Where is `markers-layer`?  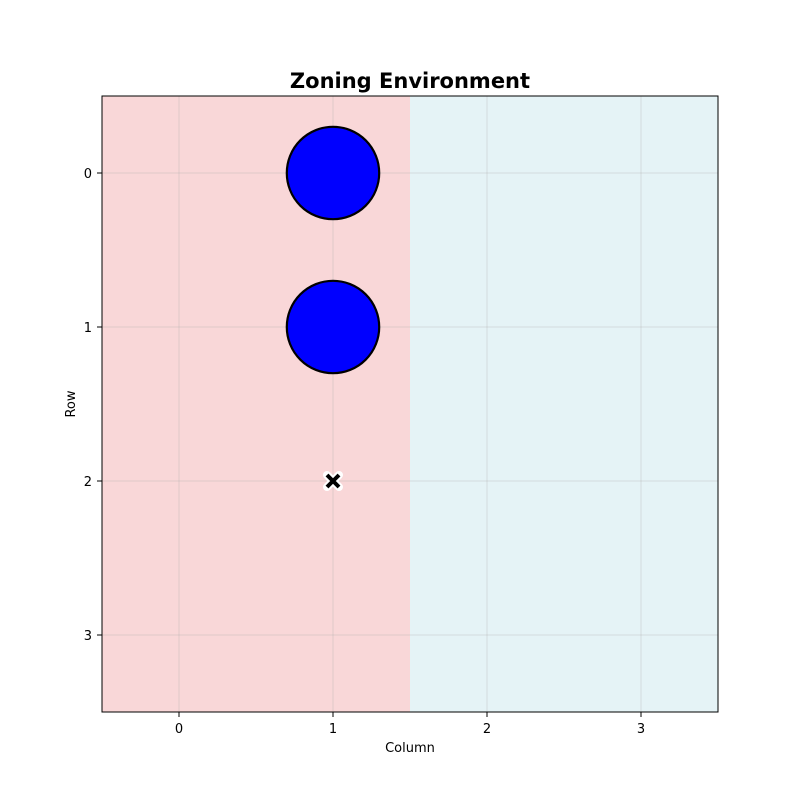 markers-layer is located at coordinates (333, 481).